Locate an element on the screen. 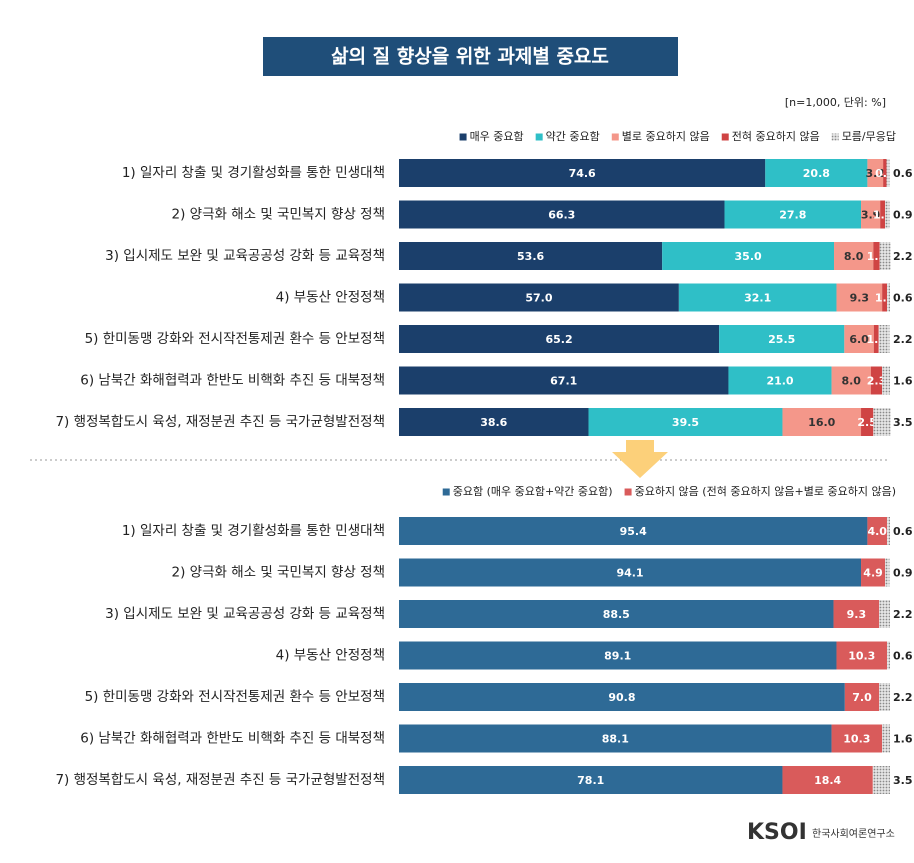 This screenshot has width=914, height=863. chart-title: 삶의 질 향상을 위한 과제별 중요도 is located at coordinates (470, 57).